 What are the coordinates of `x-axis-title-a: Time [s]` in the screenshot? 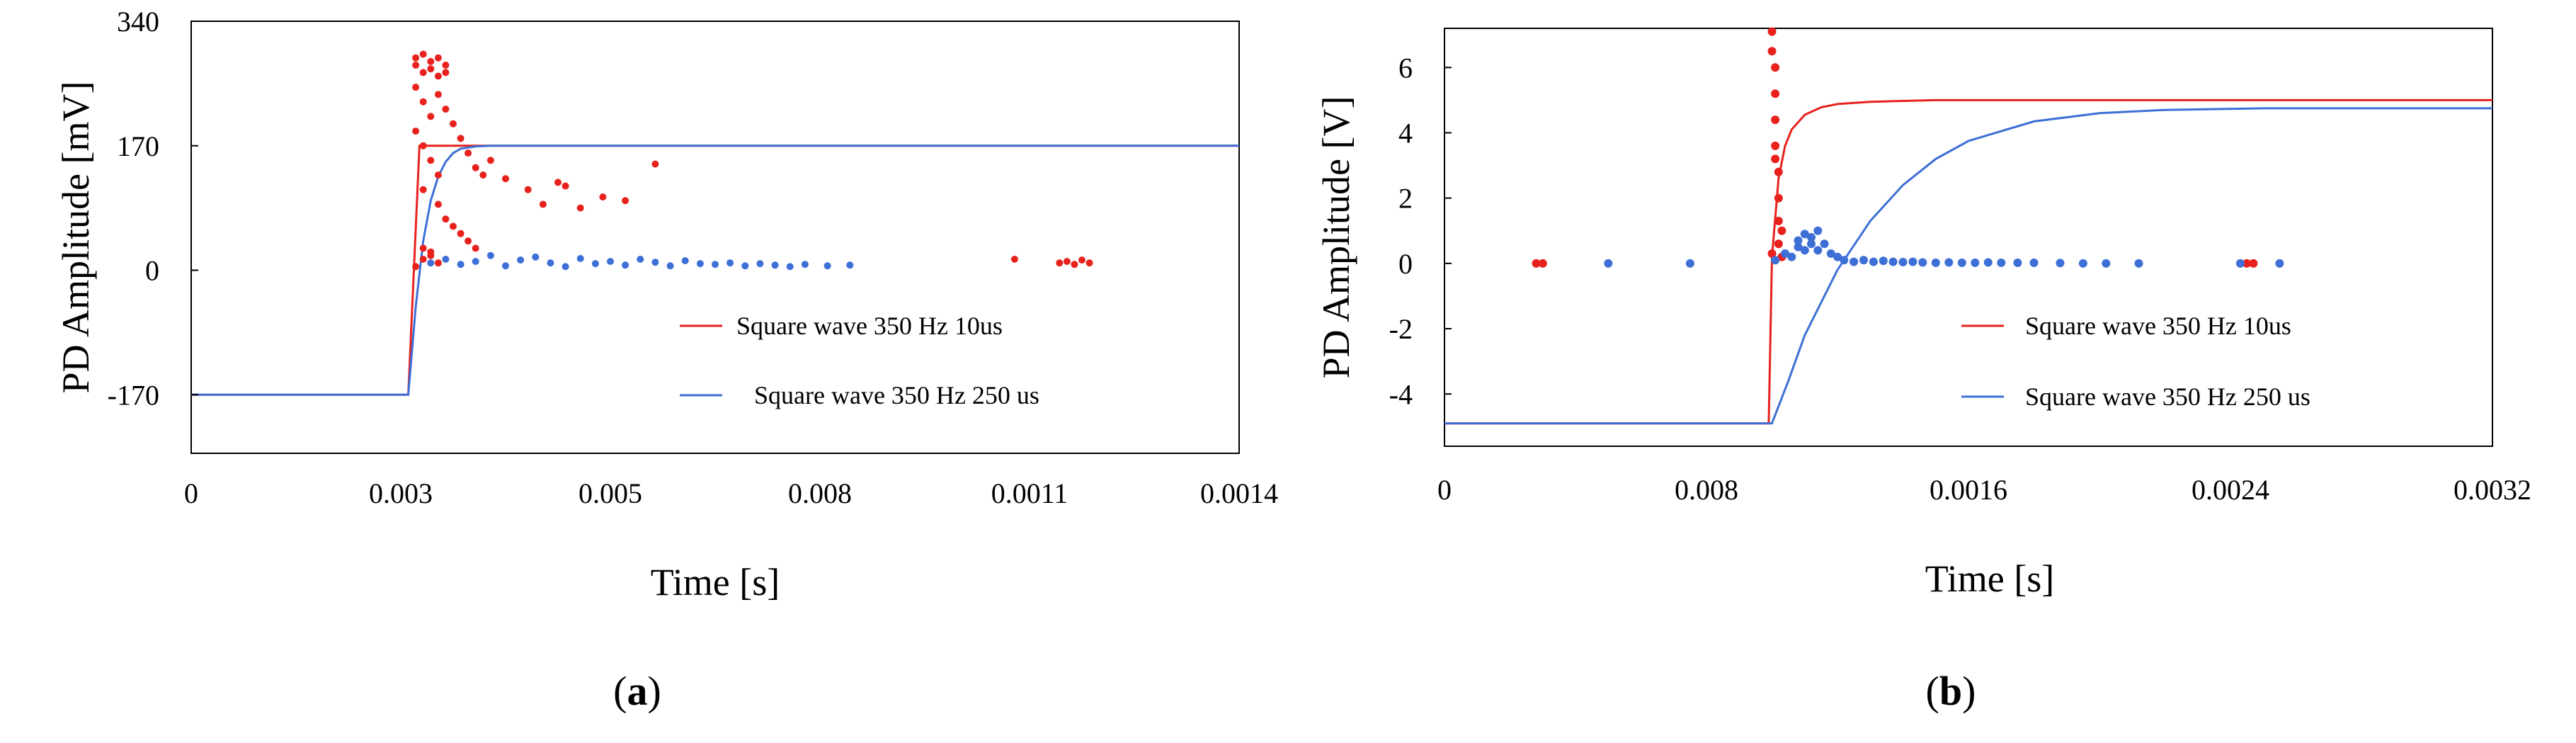 It's located at (715, 582).